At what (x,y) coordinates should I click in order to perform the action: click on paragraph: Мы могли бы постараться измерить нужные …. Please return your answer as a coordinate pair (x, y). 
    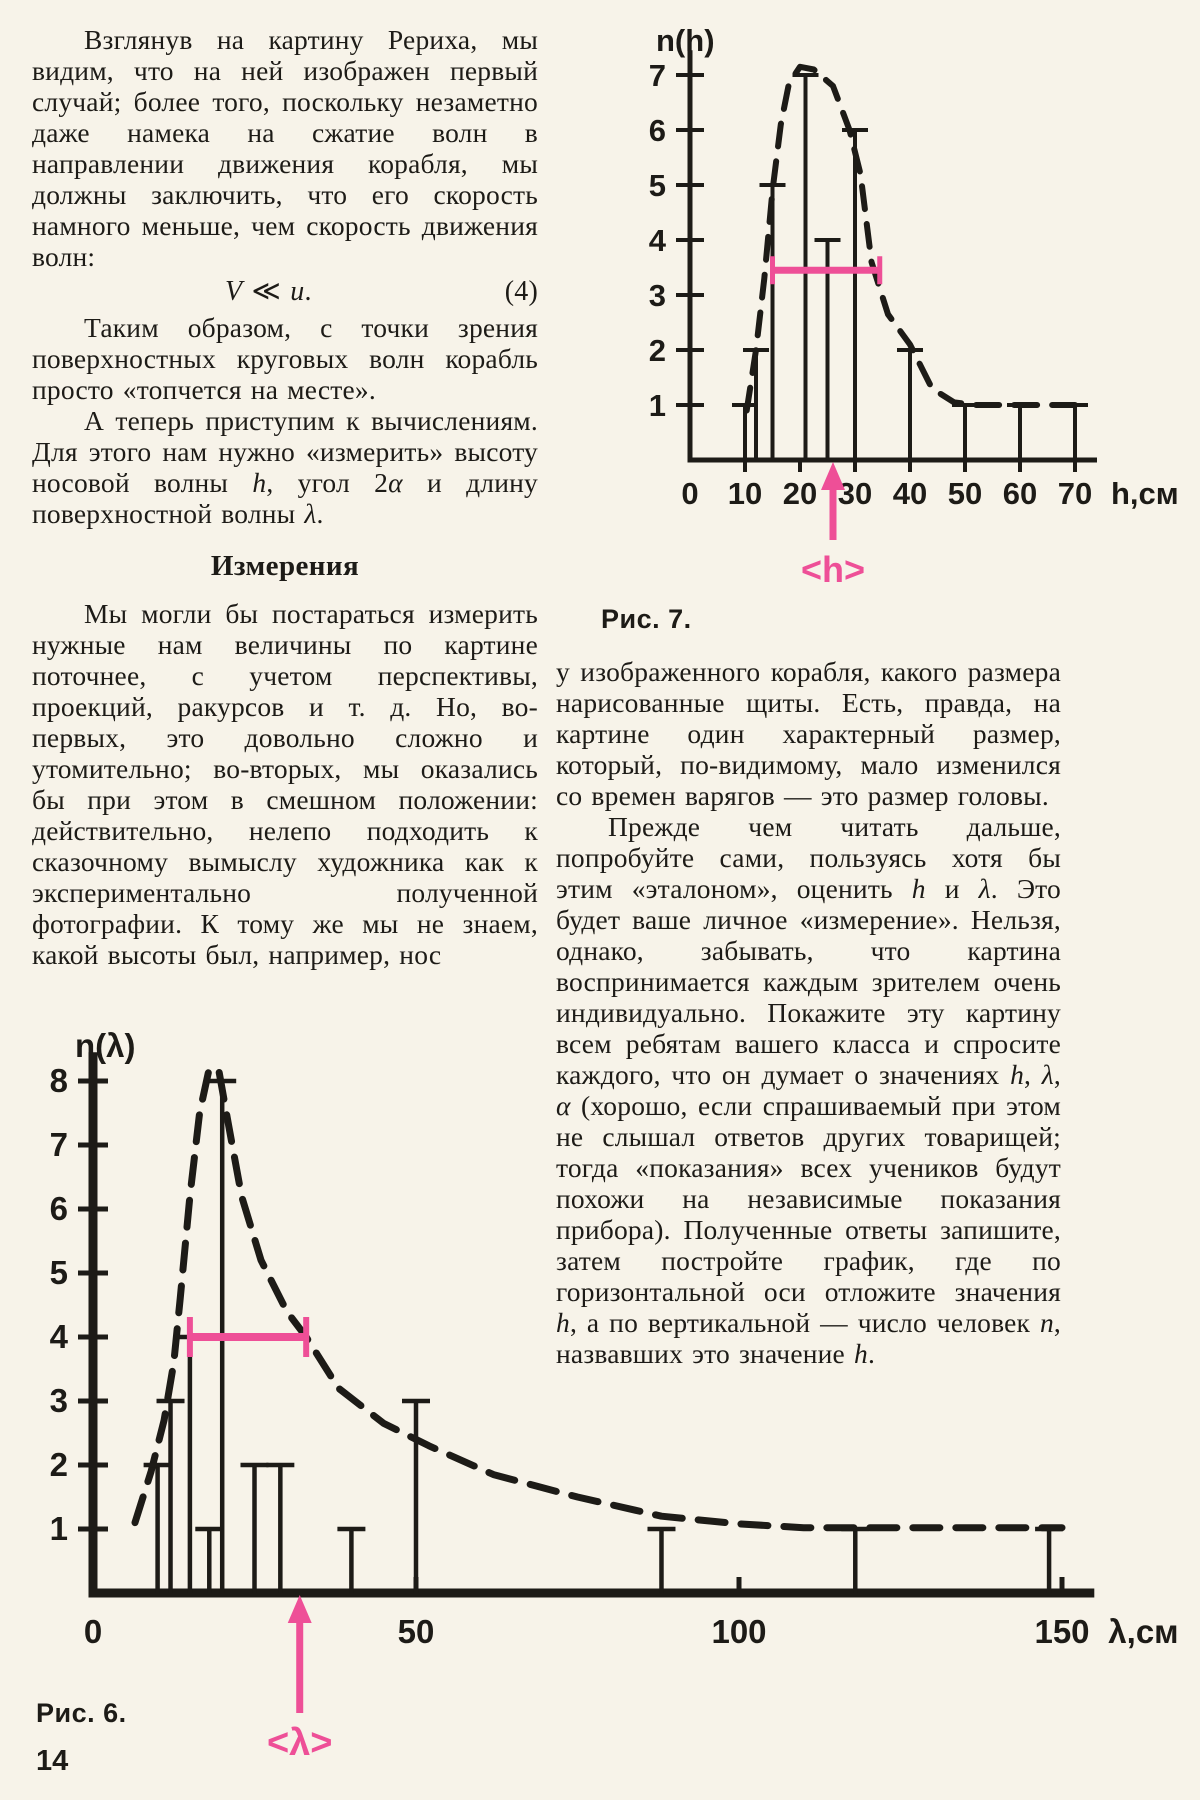
    Looking at the image, I should click on (285, 784).